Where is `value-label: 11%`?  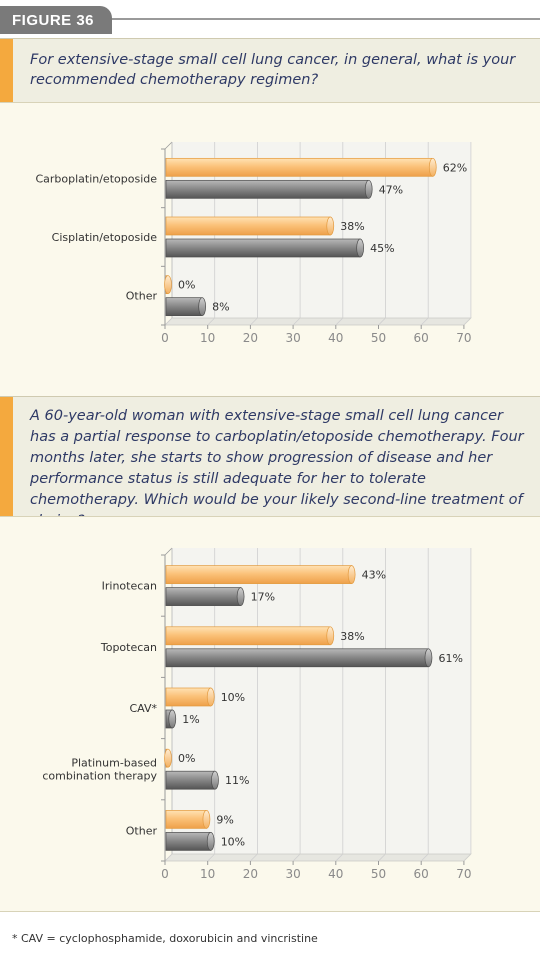
value-label: 11% is located at coordinates (237, 780).